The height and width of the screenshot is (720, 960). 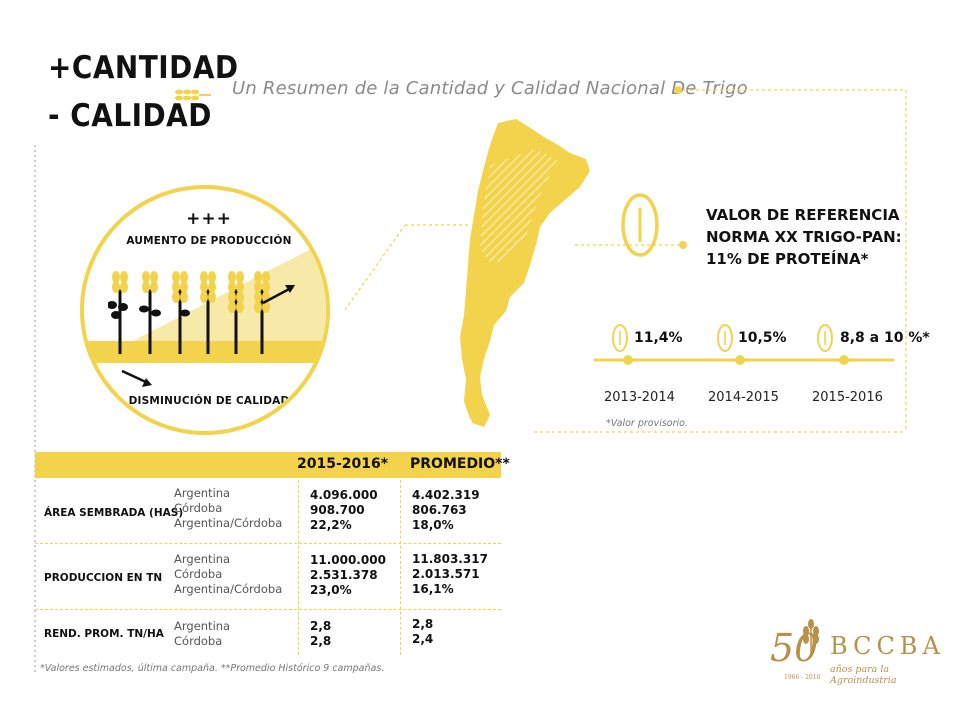 What do you see at coordinates (193, 95) in the screenshot?
I see `wheat-ear-icon` at bounding box center [193, 95].